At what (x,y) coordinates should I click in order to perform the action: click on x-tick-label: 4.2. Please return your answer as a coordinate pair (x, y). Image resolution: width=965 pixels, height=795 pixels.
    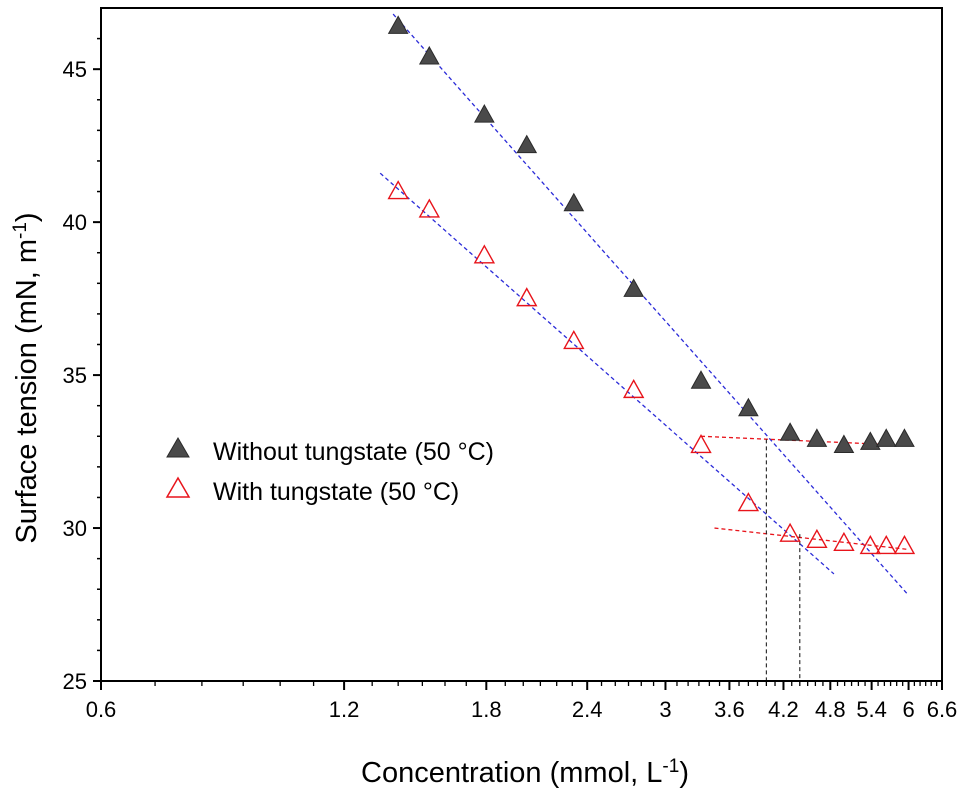
    Looking at the image, I should click on (783, 709).